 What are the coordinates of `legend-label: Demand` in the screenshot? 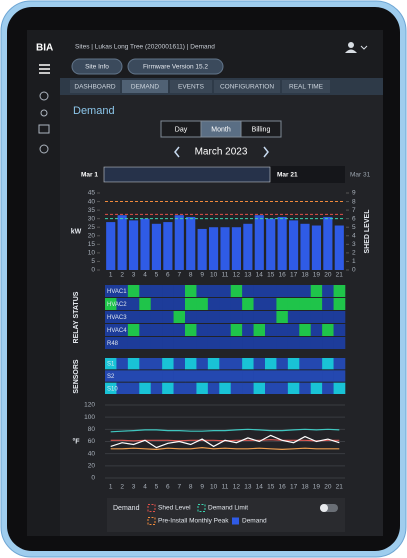 It's located at (254, 521).